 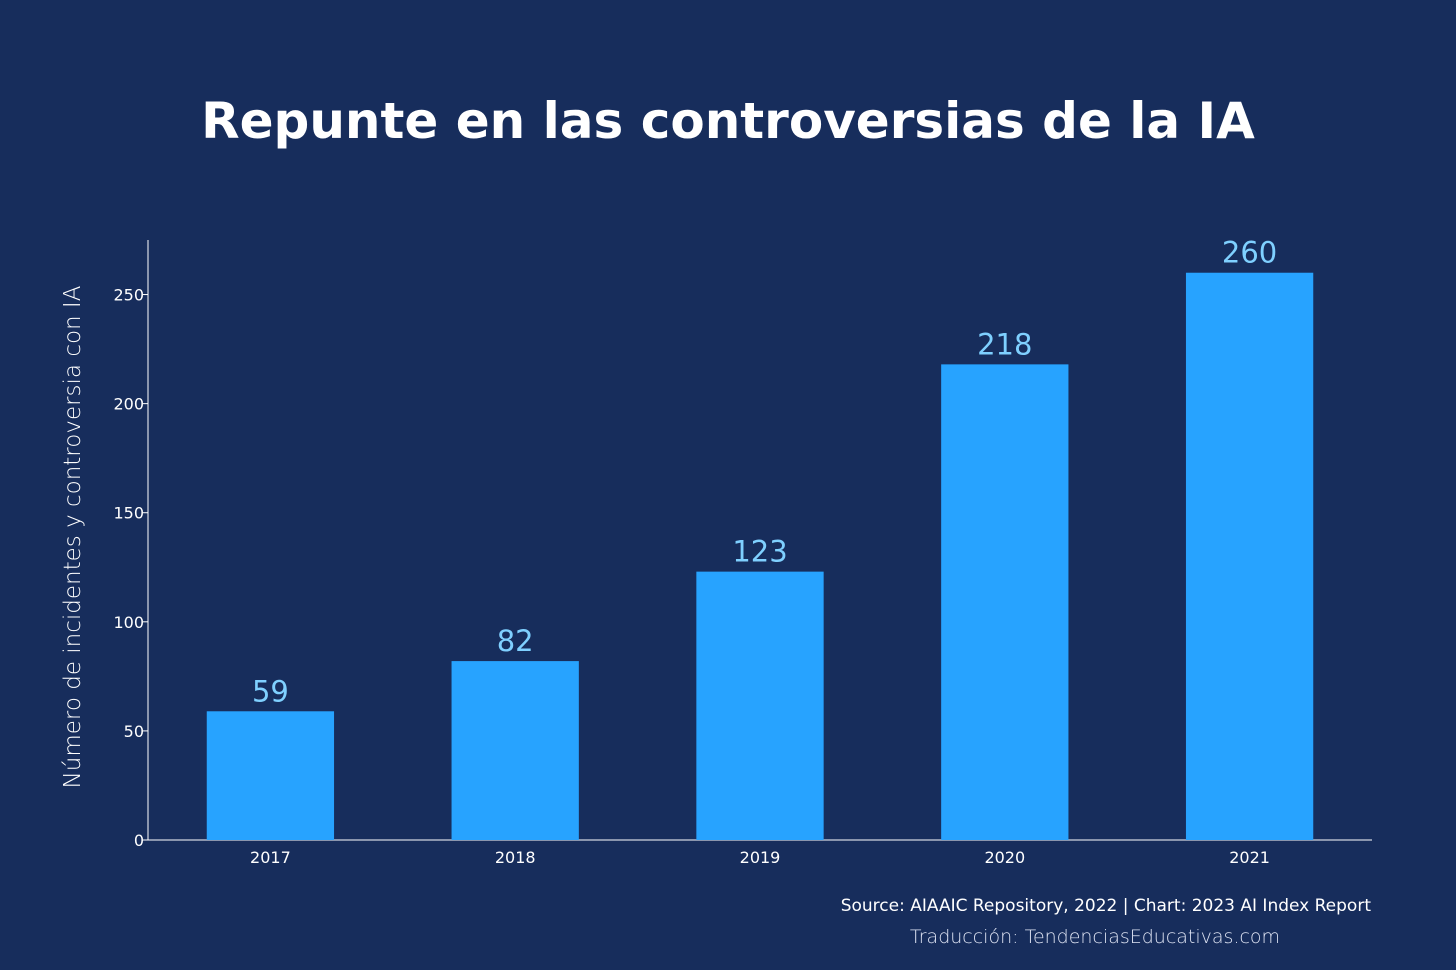 I want to click on bar-2017, so click(x=270, y=775).